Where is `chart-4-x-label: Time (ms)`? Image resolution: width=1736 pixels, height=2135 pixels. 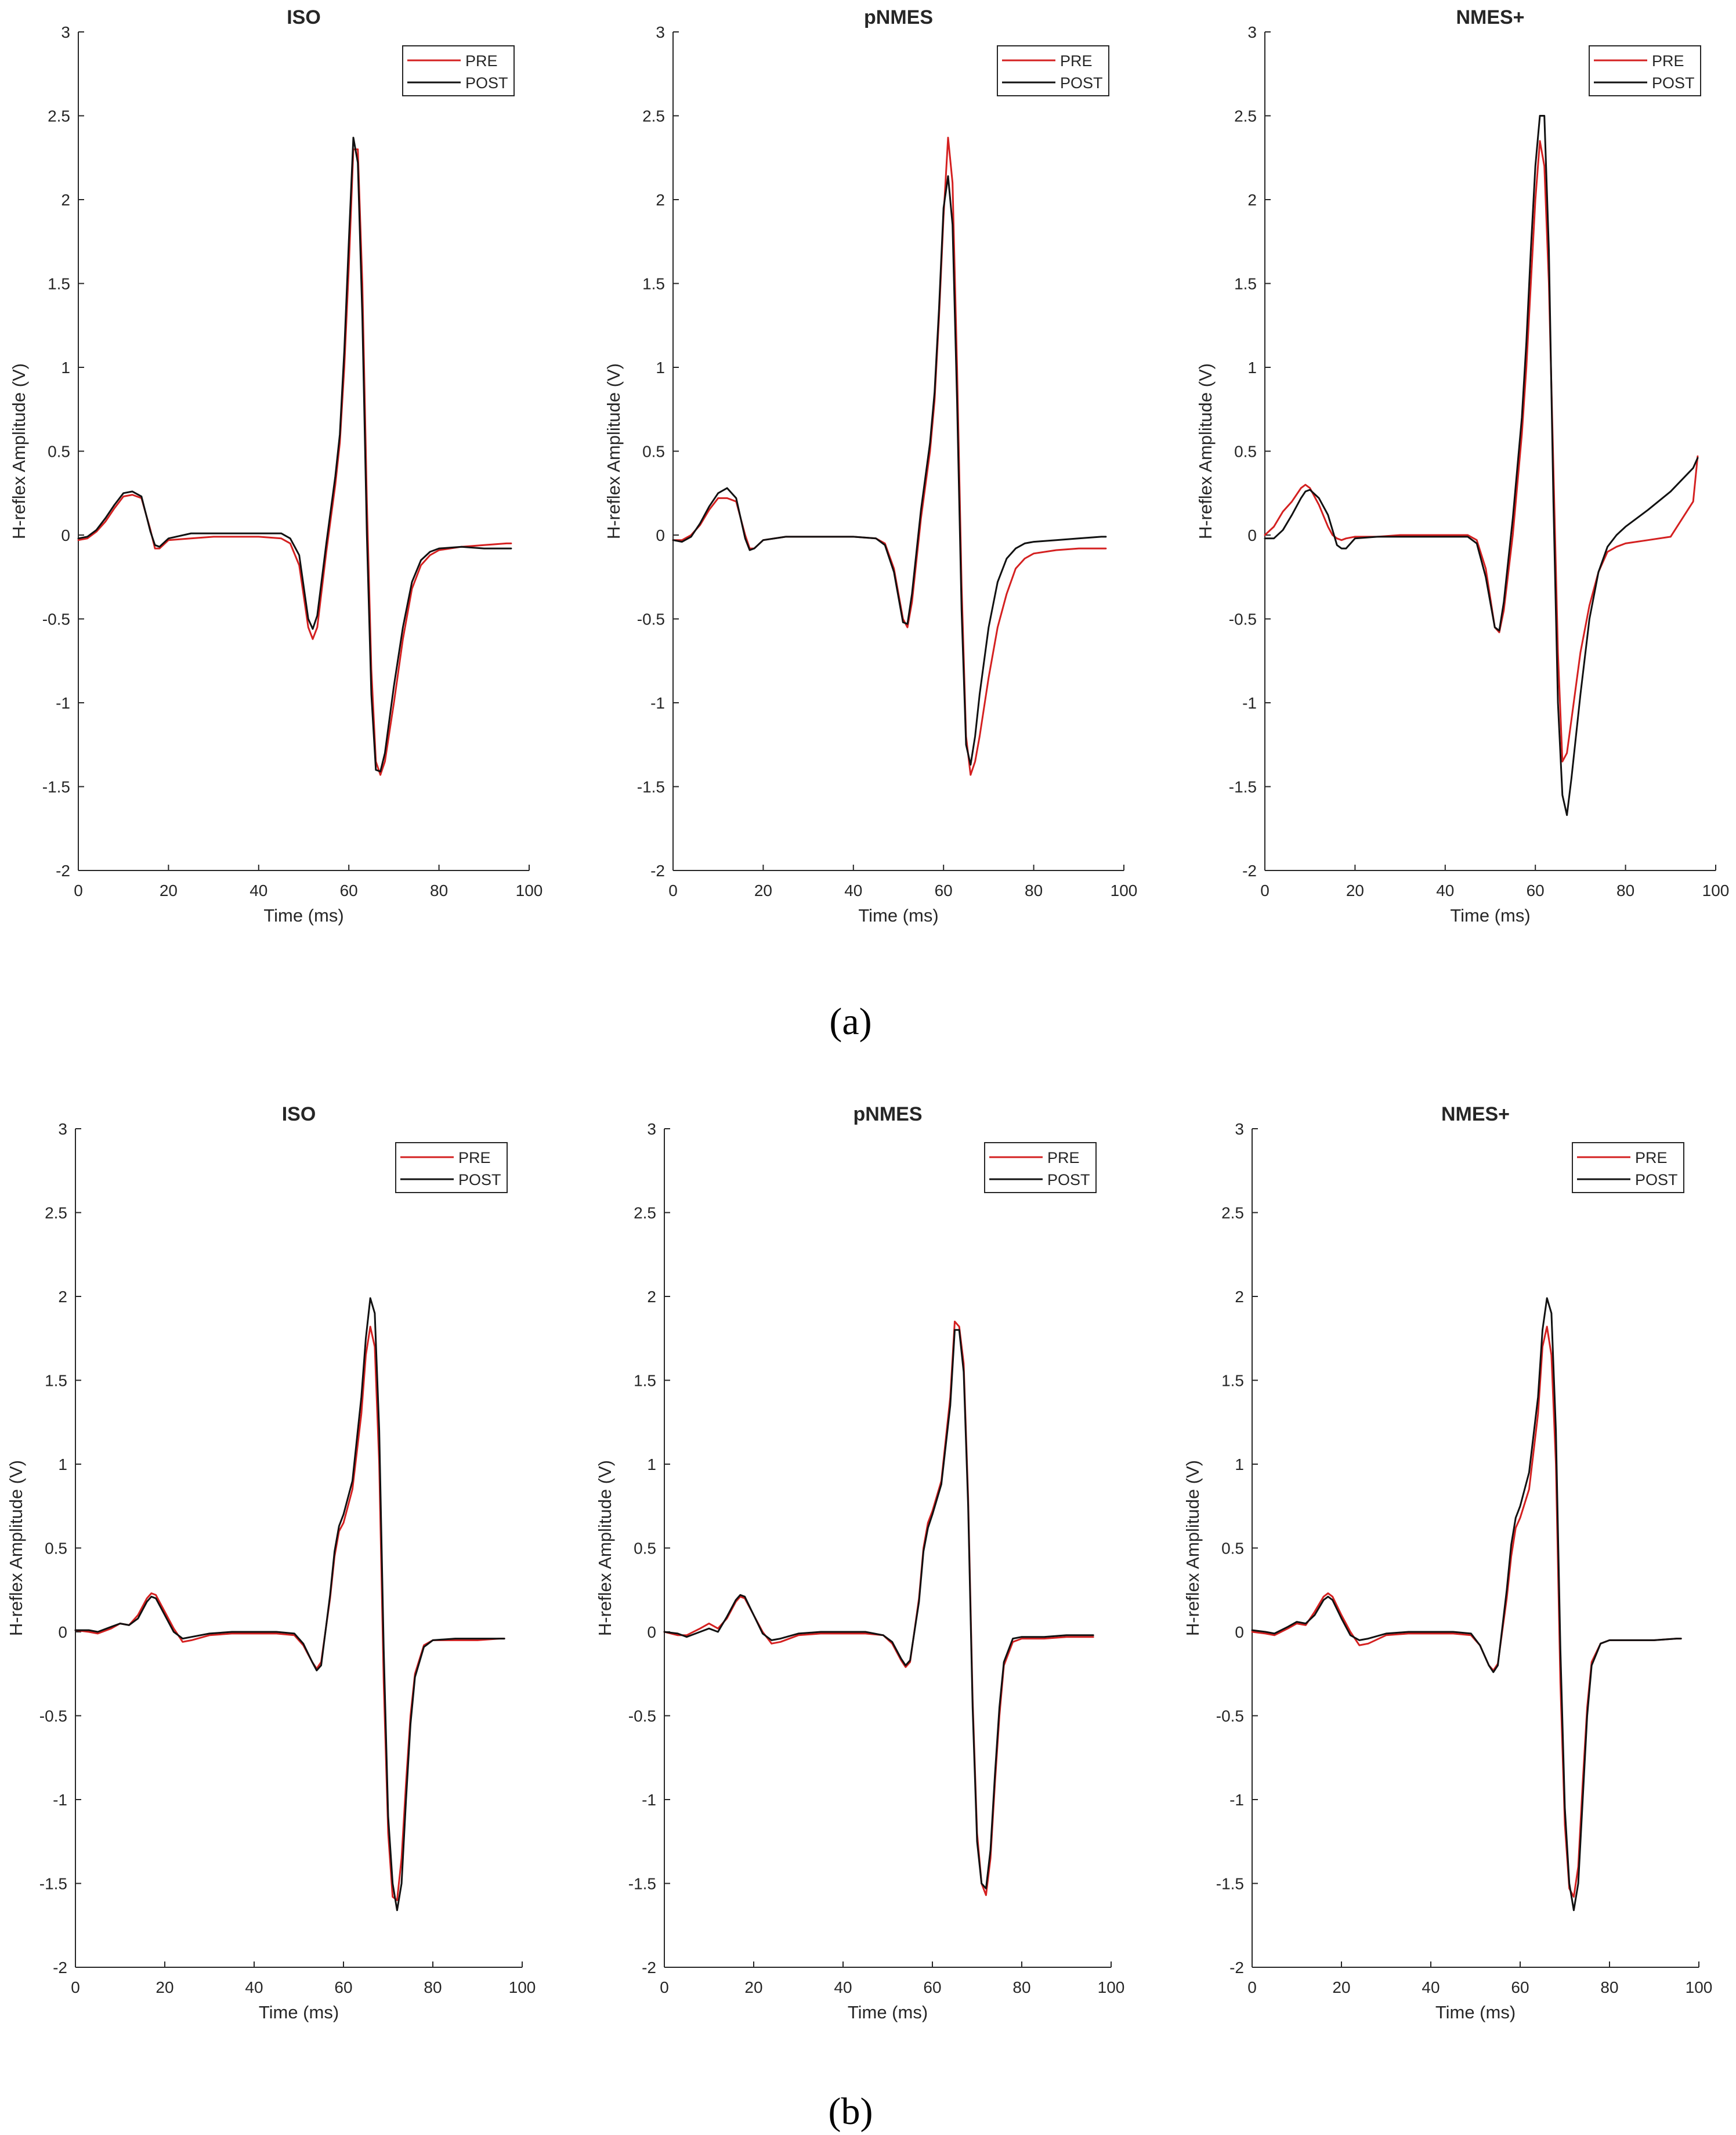
chart-4-x-label: Time (ms) is located at coordinates (299, 2012).